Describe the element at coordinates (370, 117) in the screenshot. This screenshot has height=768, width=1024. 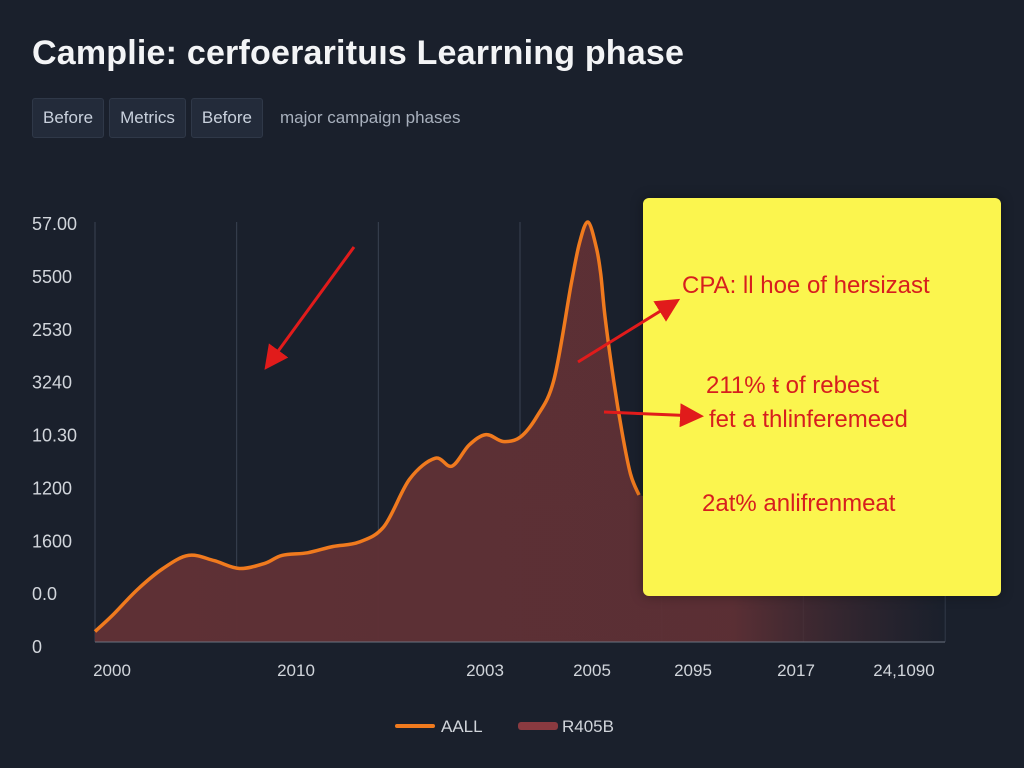
I see `tabs-description: major campaign phases` at that location.